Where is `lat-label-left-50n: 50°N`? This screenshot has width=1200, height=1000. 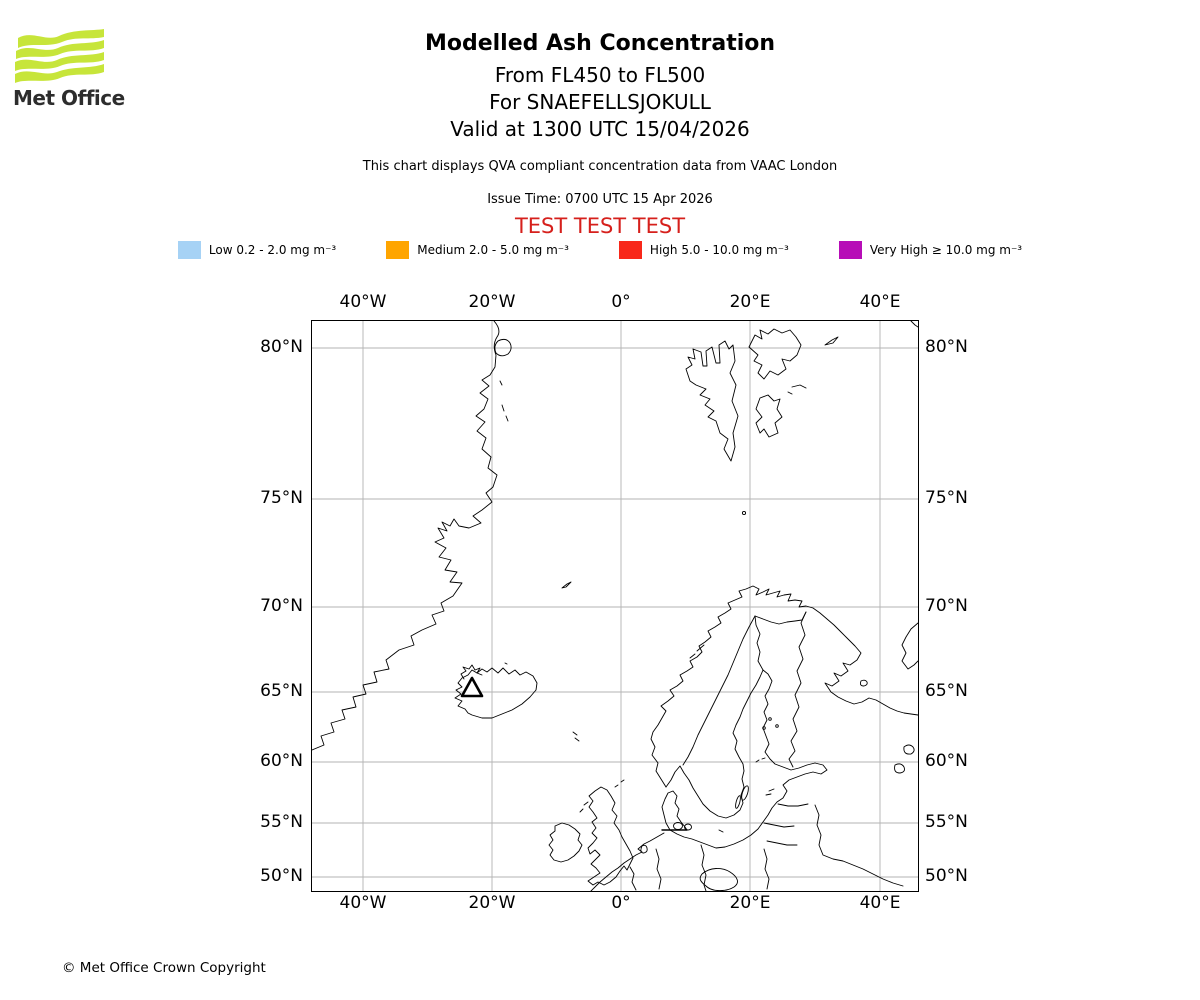
lat-label-left-50n: 50°N is located at coordinates (281, 876).